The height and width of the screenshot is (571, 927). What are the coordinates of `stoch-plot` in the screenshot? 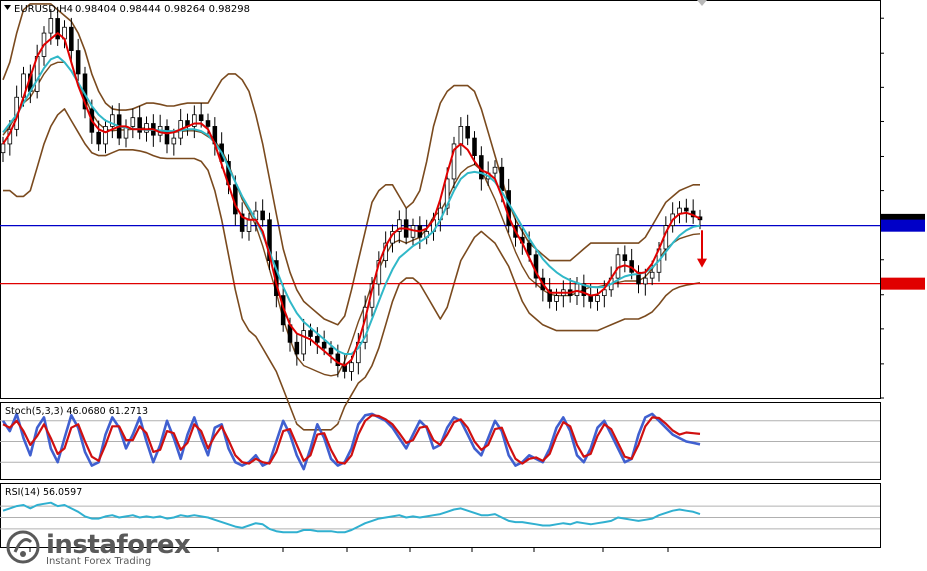 It's located at (440, 441).